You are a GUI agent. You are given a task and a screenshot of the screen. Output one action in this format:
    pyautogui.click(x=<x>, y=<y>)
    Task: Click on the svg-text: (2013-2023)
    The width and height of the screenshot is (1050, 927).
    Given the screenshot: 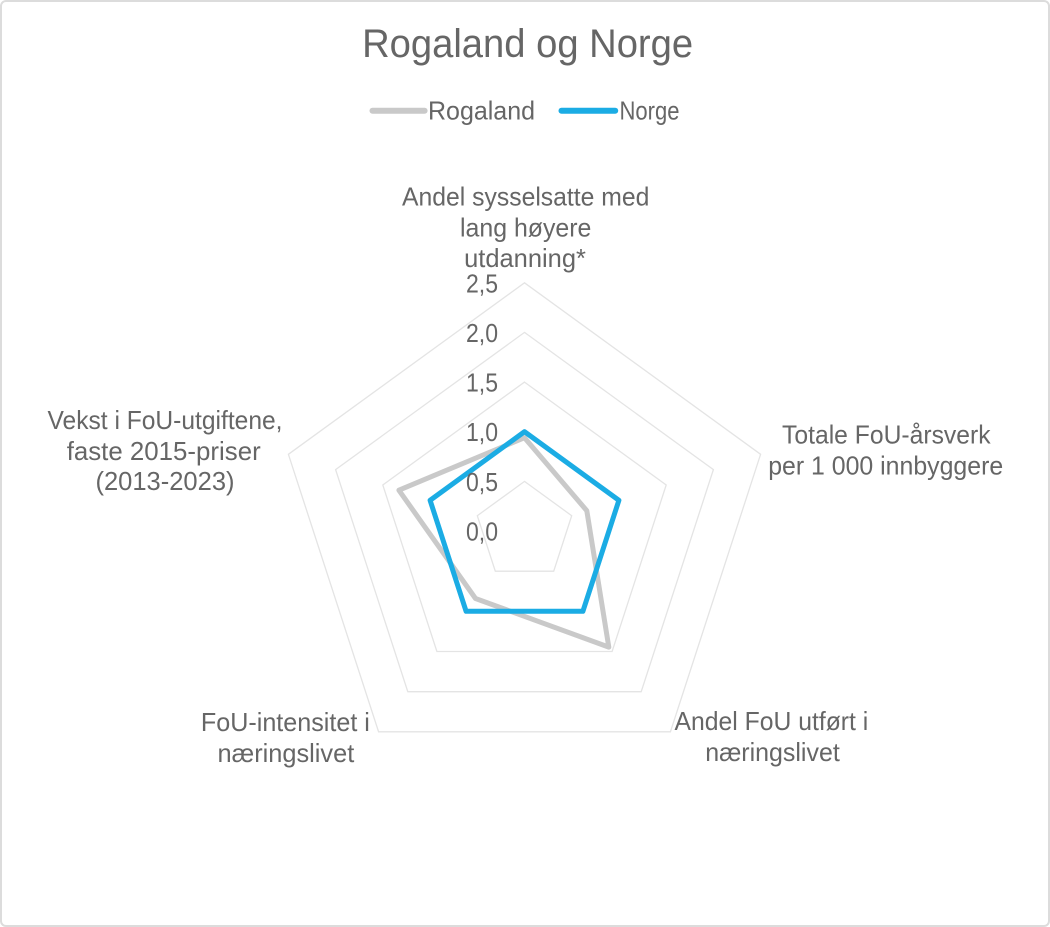 What is the action you would take?
    pyautogui.click(x=165, y=481)
    